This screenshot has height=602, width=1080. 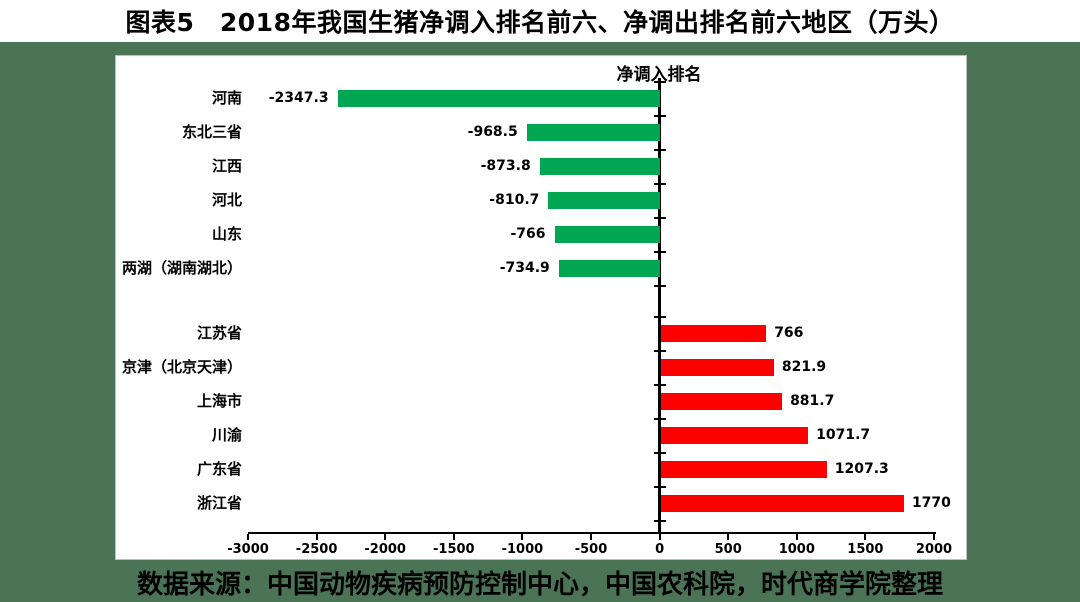 What do you see at coordinates (514, 200) in the screenshot?
I see `bar-value-label: -810.7` at bounding box center [514, 200].